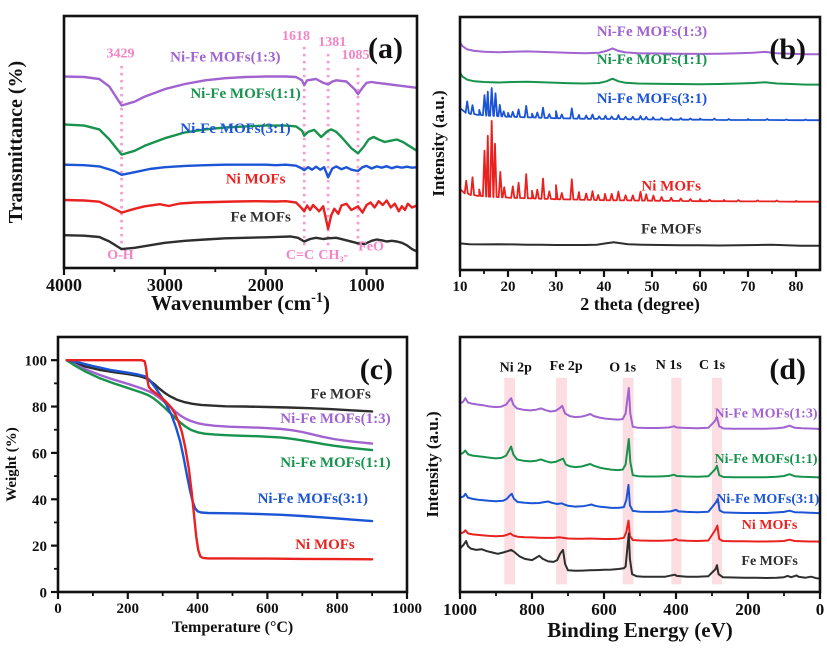 This screenshot has width=827, height=650. What do you see at coordinates (700, 287) in the screenshot?
I see `x-tick-label: 60` at bounding box center [700, 287].